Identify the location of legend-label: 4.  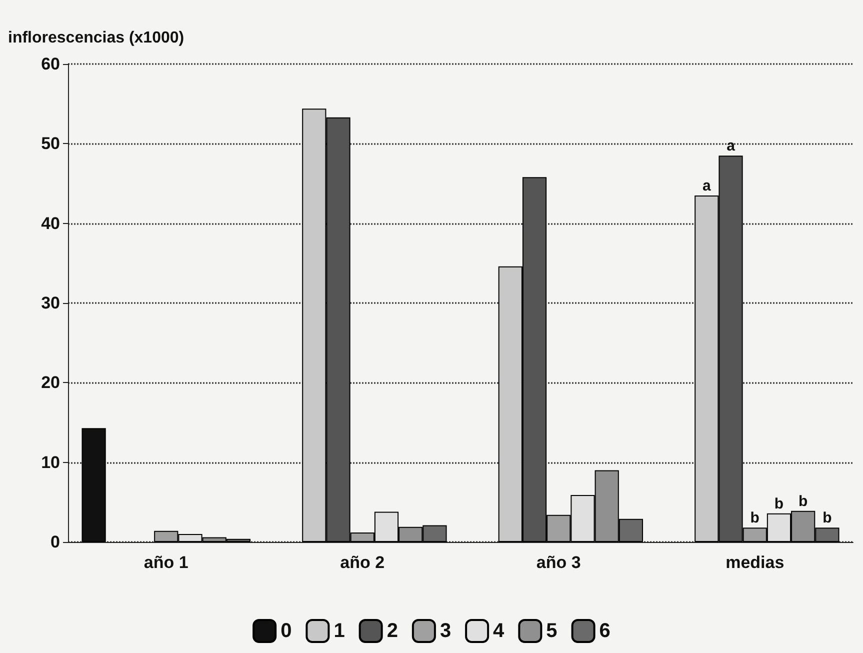
(499, 631).